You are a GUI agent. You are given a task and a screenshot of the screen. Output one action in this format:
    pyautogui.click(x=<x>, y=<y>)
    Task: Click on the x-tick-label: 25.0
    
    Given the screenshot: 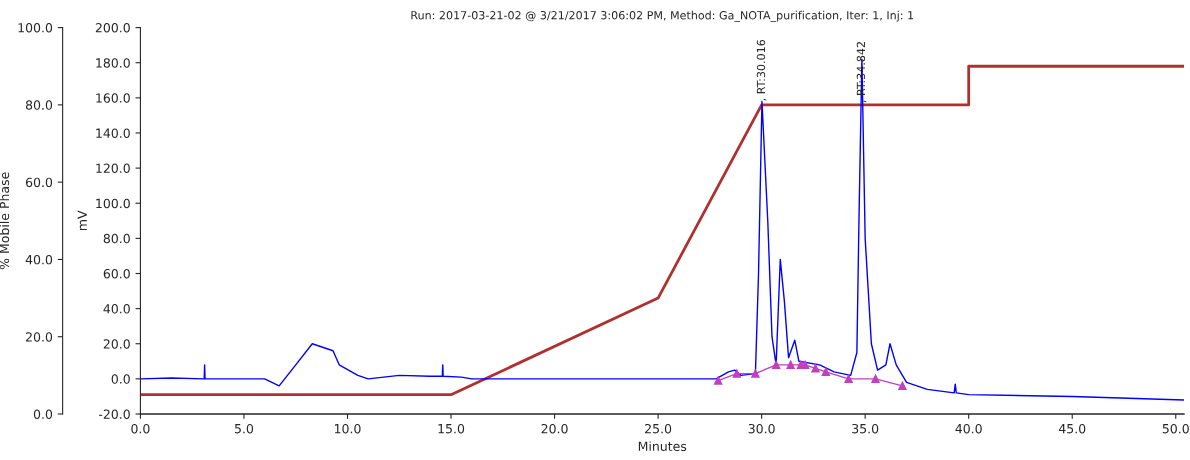 What is the action you would take?
    pyautogui.click(x=658, y=428)
    